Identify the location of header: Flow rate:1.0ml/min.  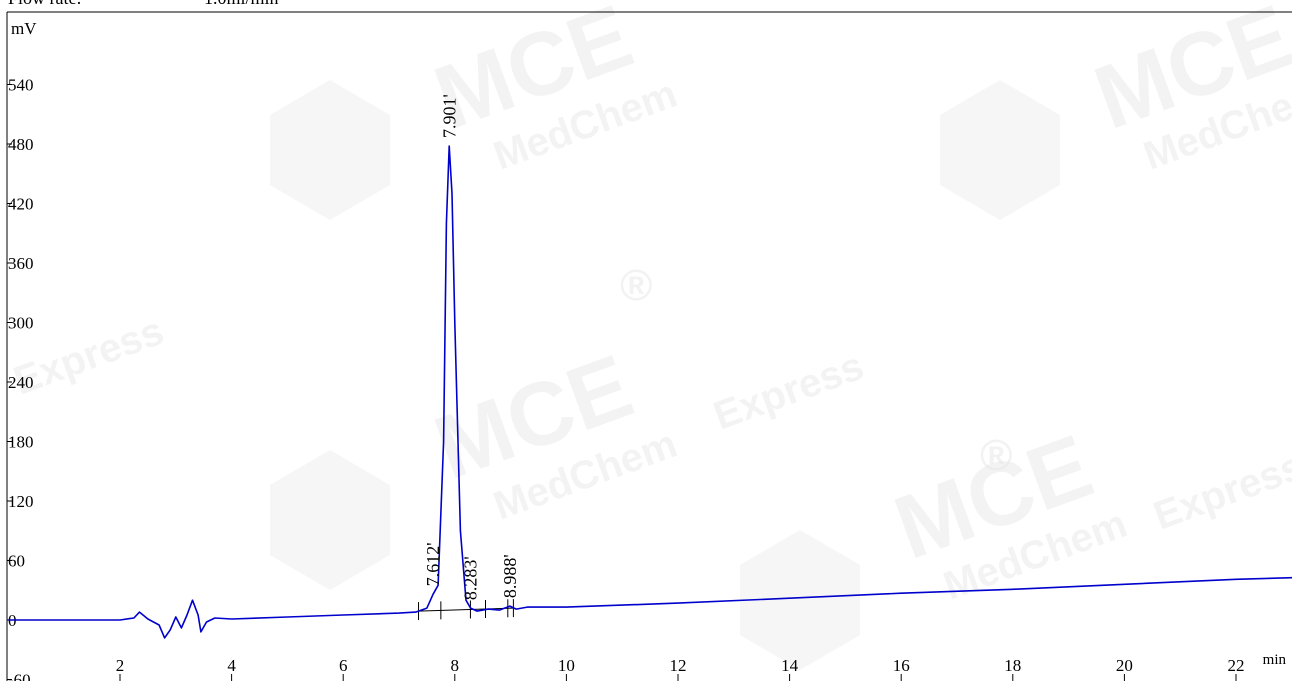
(143, 4).